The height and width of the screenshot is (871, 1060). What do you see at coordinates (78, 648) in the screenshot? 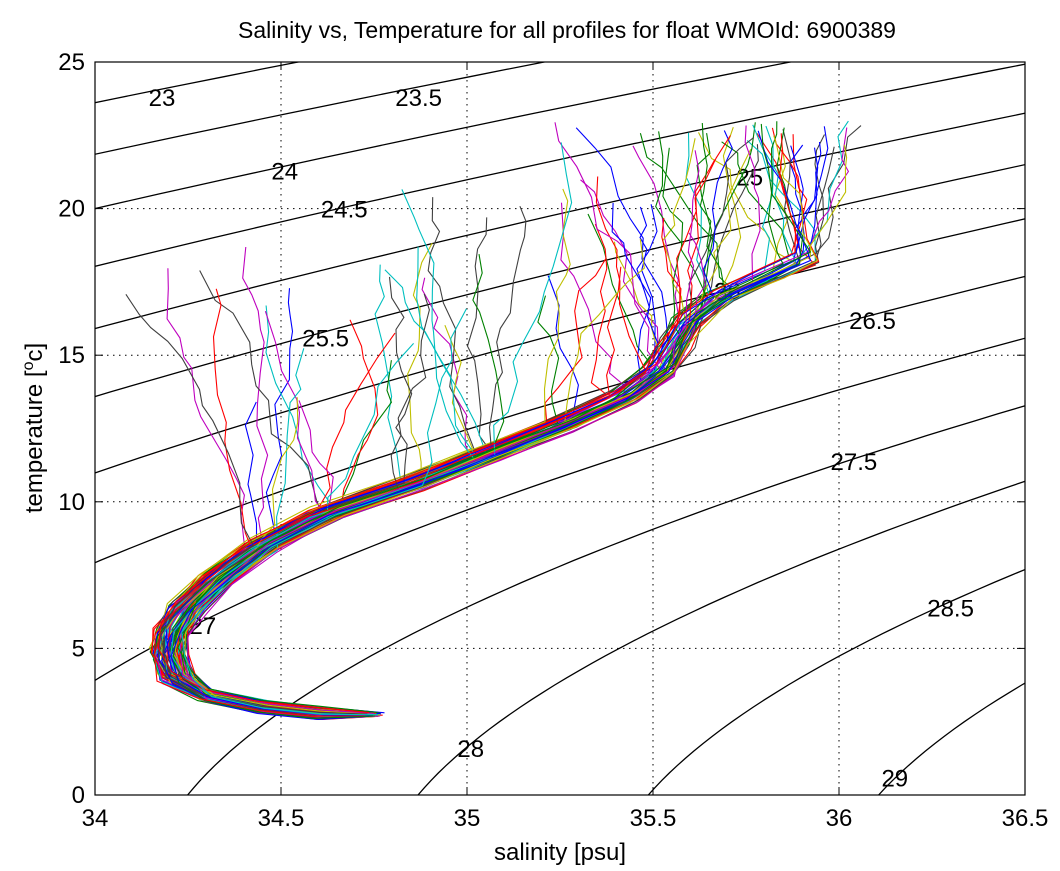
I see `y-tick-label: 5` at bounding box center [78, 648].